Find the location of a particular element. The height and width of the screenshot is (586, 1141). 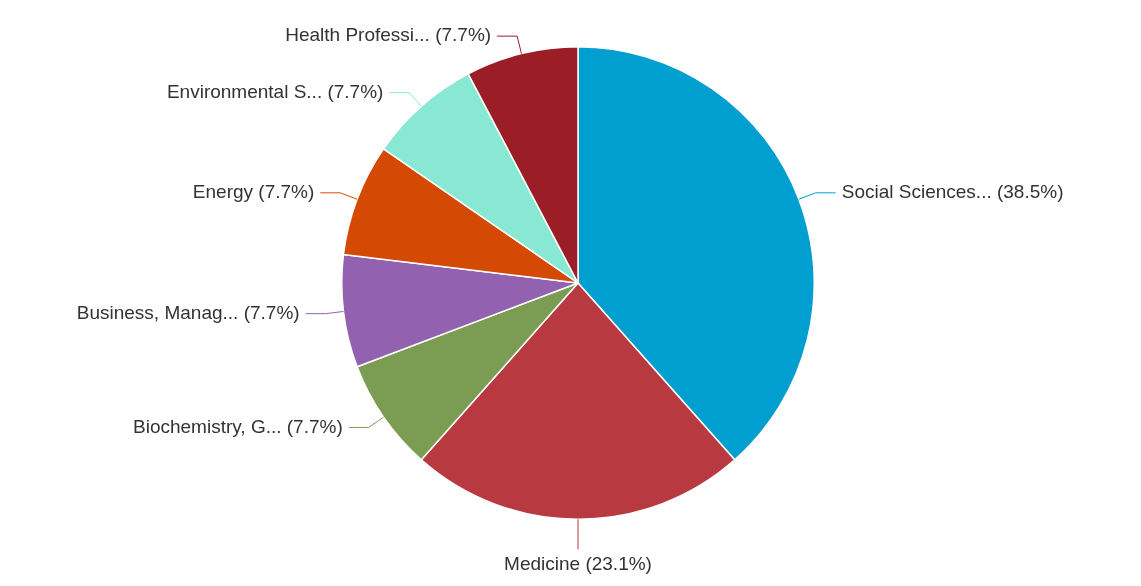

slice-label: Social Sciences... (38.5%) is located at coordinates (952, 192).